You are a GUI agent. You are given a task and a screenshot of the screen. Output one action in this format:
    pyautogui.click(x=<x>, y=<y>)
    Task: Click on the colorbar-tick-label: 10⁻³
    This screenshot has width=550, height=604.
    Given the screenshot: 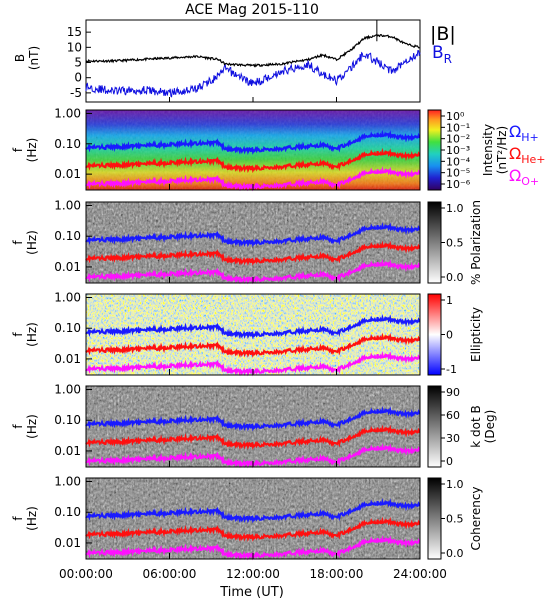 What is the action you would take?
    pyautogui.click(x=458, y=150)
    